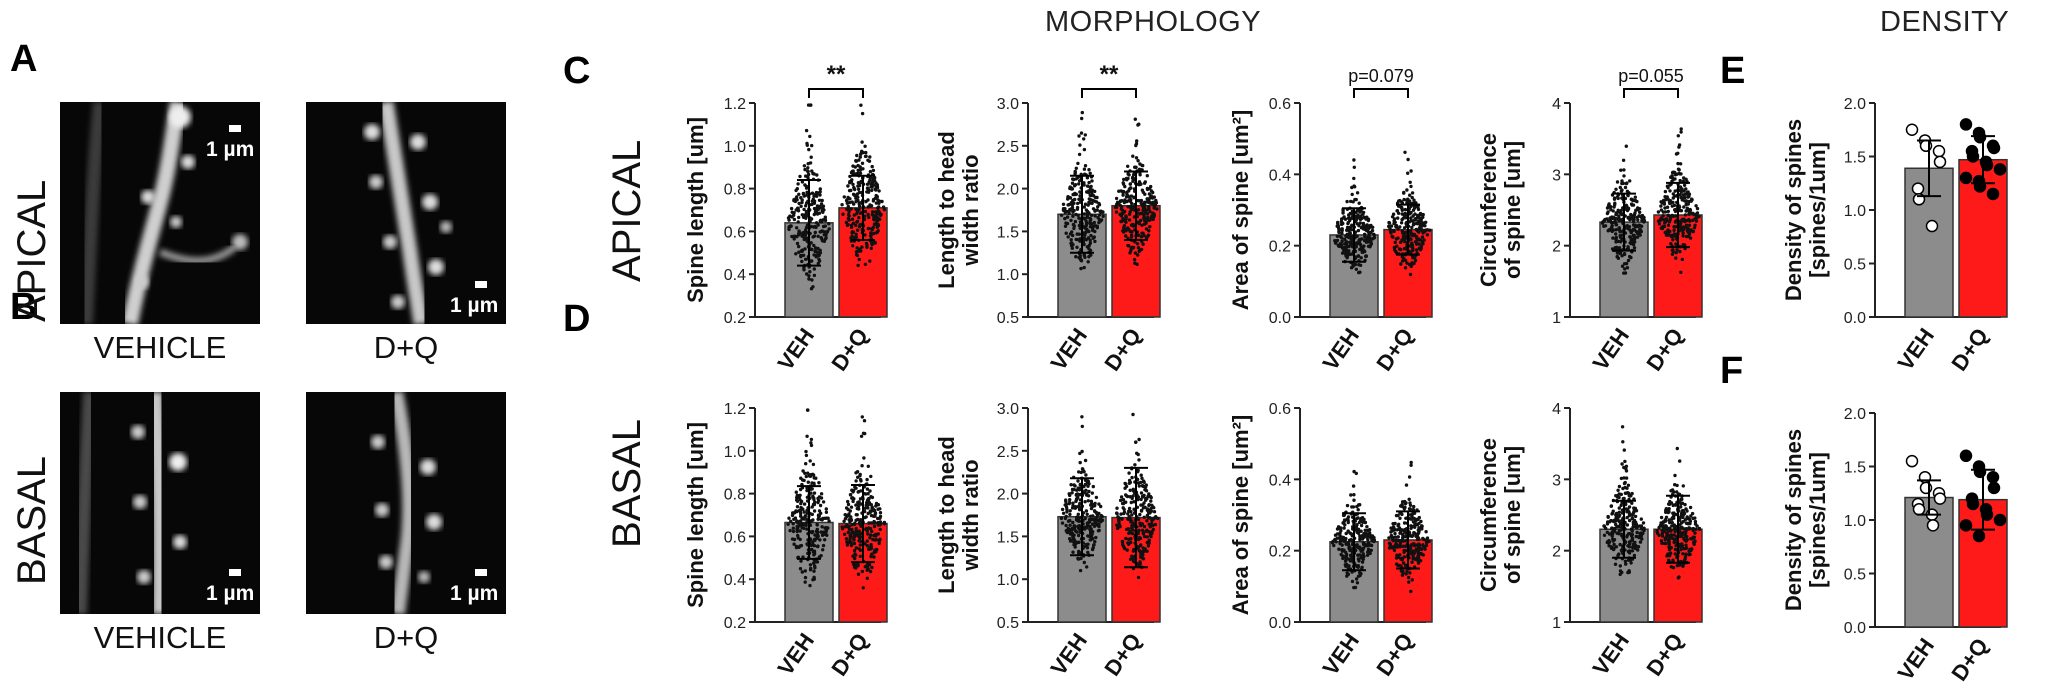 This screenshot has height=698, width=2050. Describe the element at coordinates (1733, 71) in the screenshot. I see `panel-letter-e: E` at that location.